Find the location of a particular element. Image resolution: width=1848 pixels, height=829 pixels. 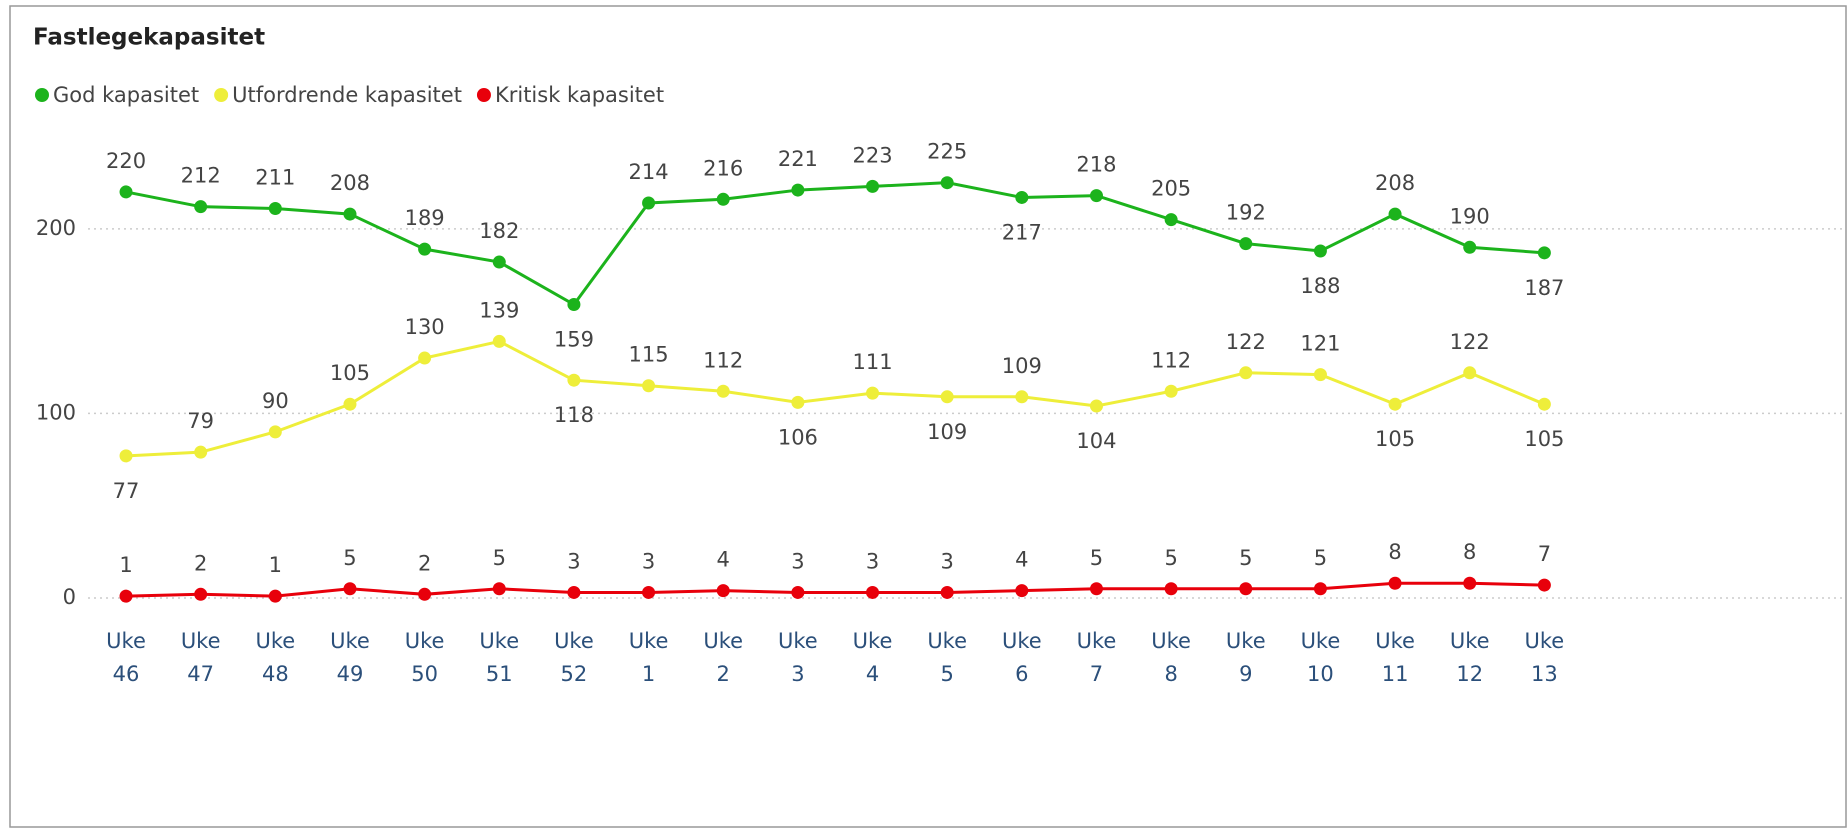

data-label: 115 is located at coordinates (649, 355).